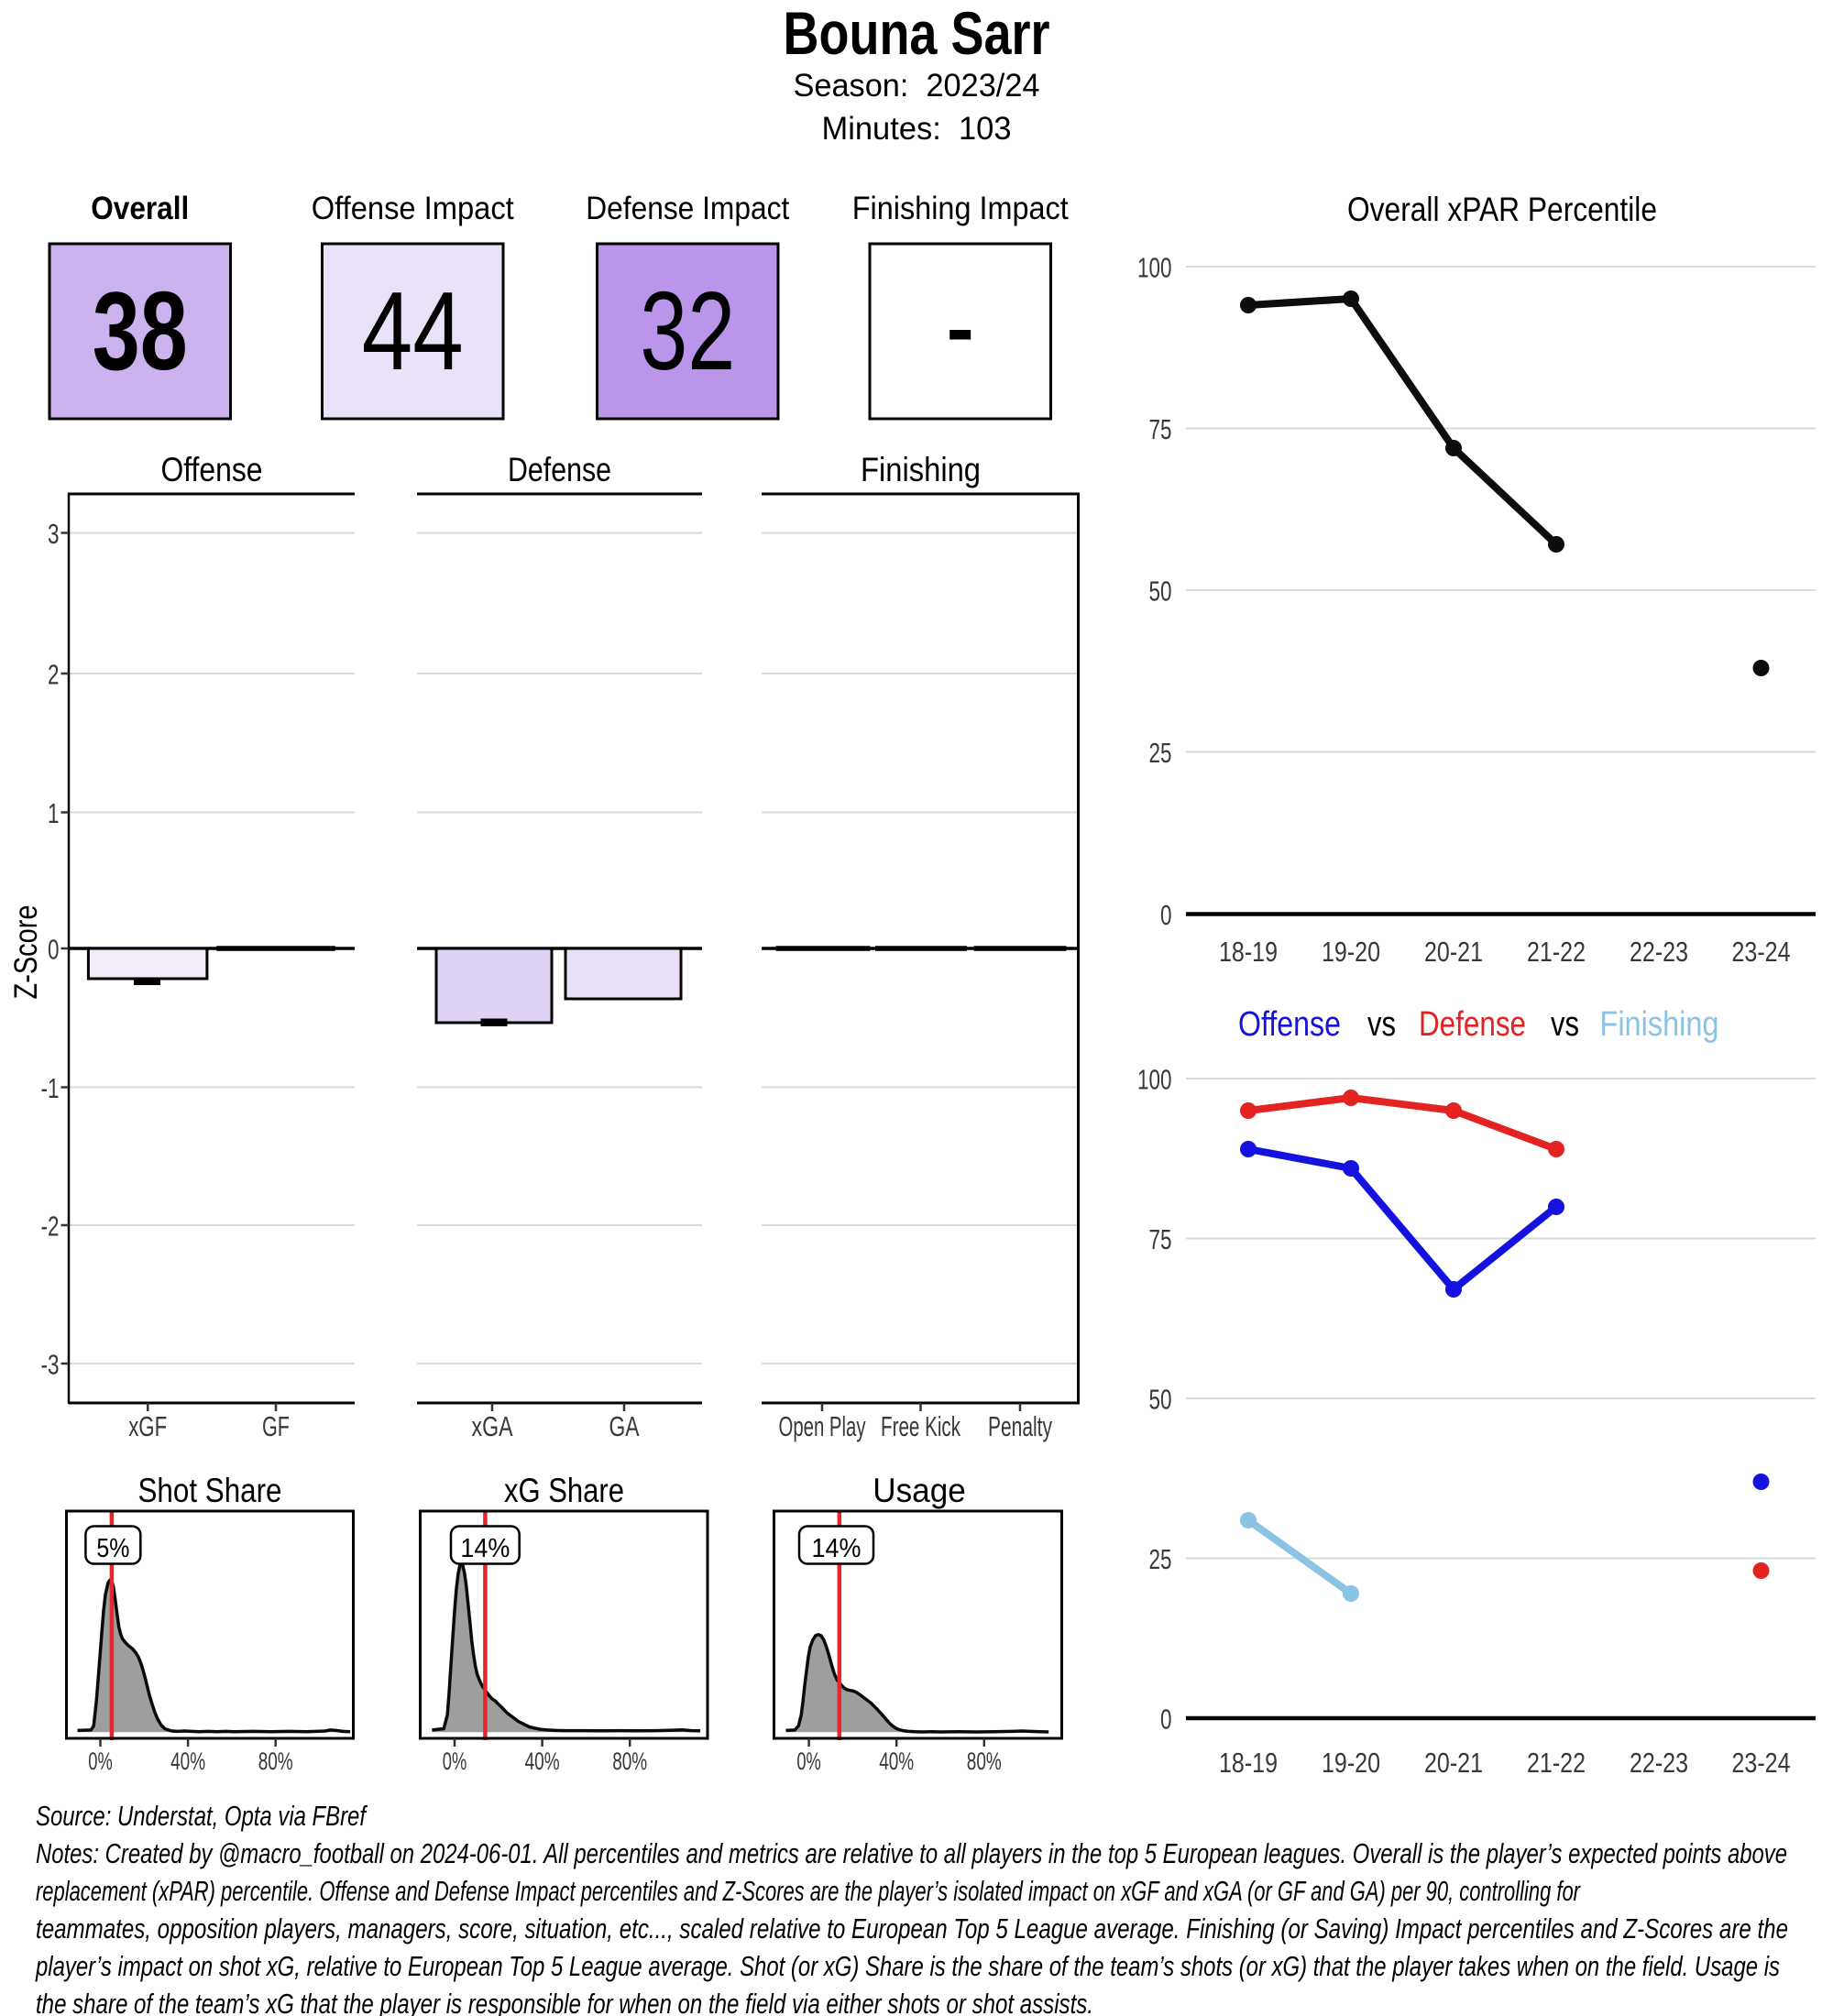 The width and height of the screenshot is (1833, 2016). I want to click on svg-text: 2, so click(54, 675).